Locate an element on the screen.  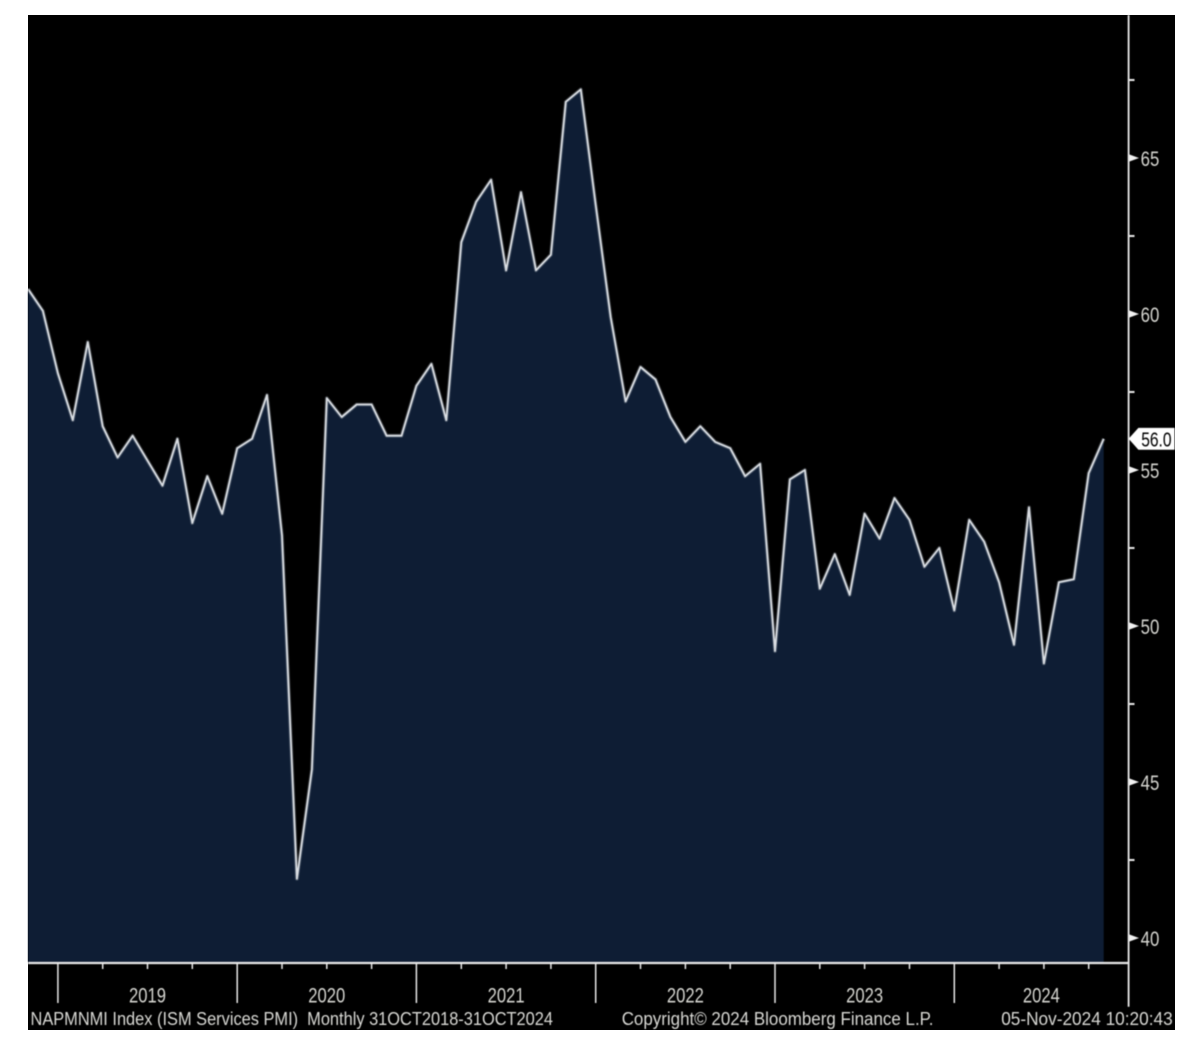
svg-text: 55 is located at coordinates (1150, 471).